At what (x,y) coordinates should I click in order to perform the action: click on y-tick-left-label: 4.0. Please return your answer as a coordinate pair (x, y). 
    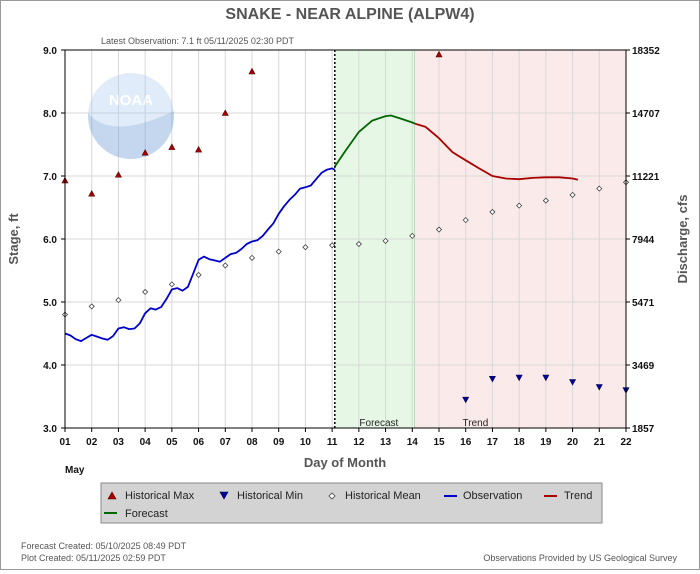
    Looking at the image, I should click on (50, 366).